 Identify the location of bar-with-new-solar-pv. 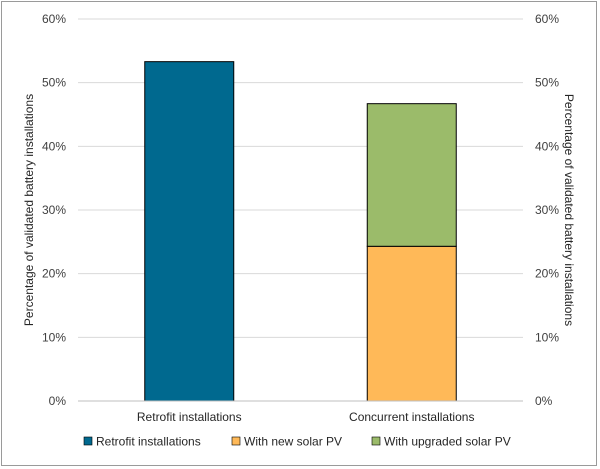
(411, 323).